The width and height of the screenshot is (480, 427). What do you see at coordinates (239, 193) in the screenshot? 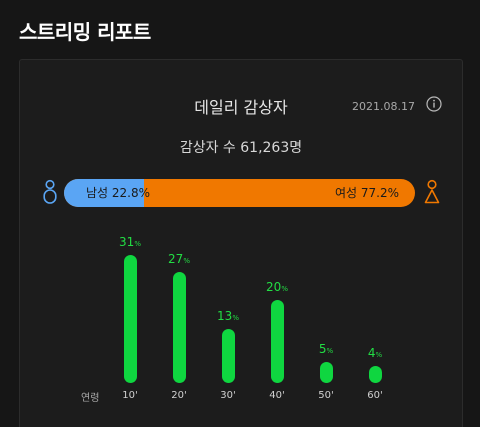
I see `gender-ratio-bar: 남성 22.8% 여성 77.2%` at bounding box center [239, 193].